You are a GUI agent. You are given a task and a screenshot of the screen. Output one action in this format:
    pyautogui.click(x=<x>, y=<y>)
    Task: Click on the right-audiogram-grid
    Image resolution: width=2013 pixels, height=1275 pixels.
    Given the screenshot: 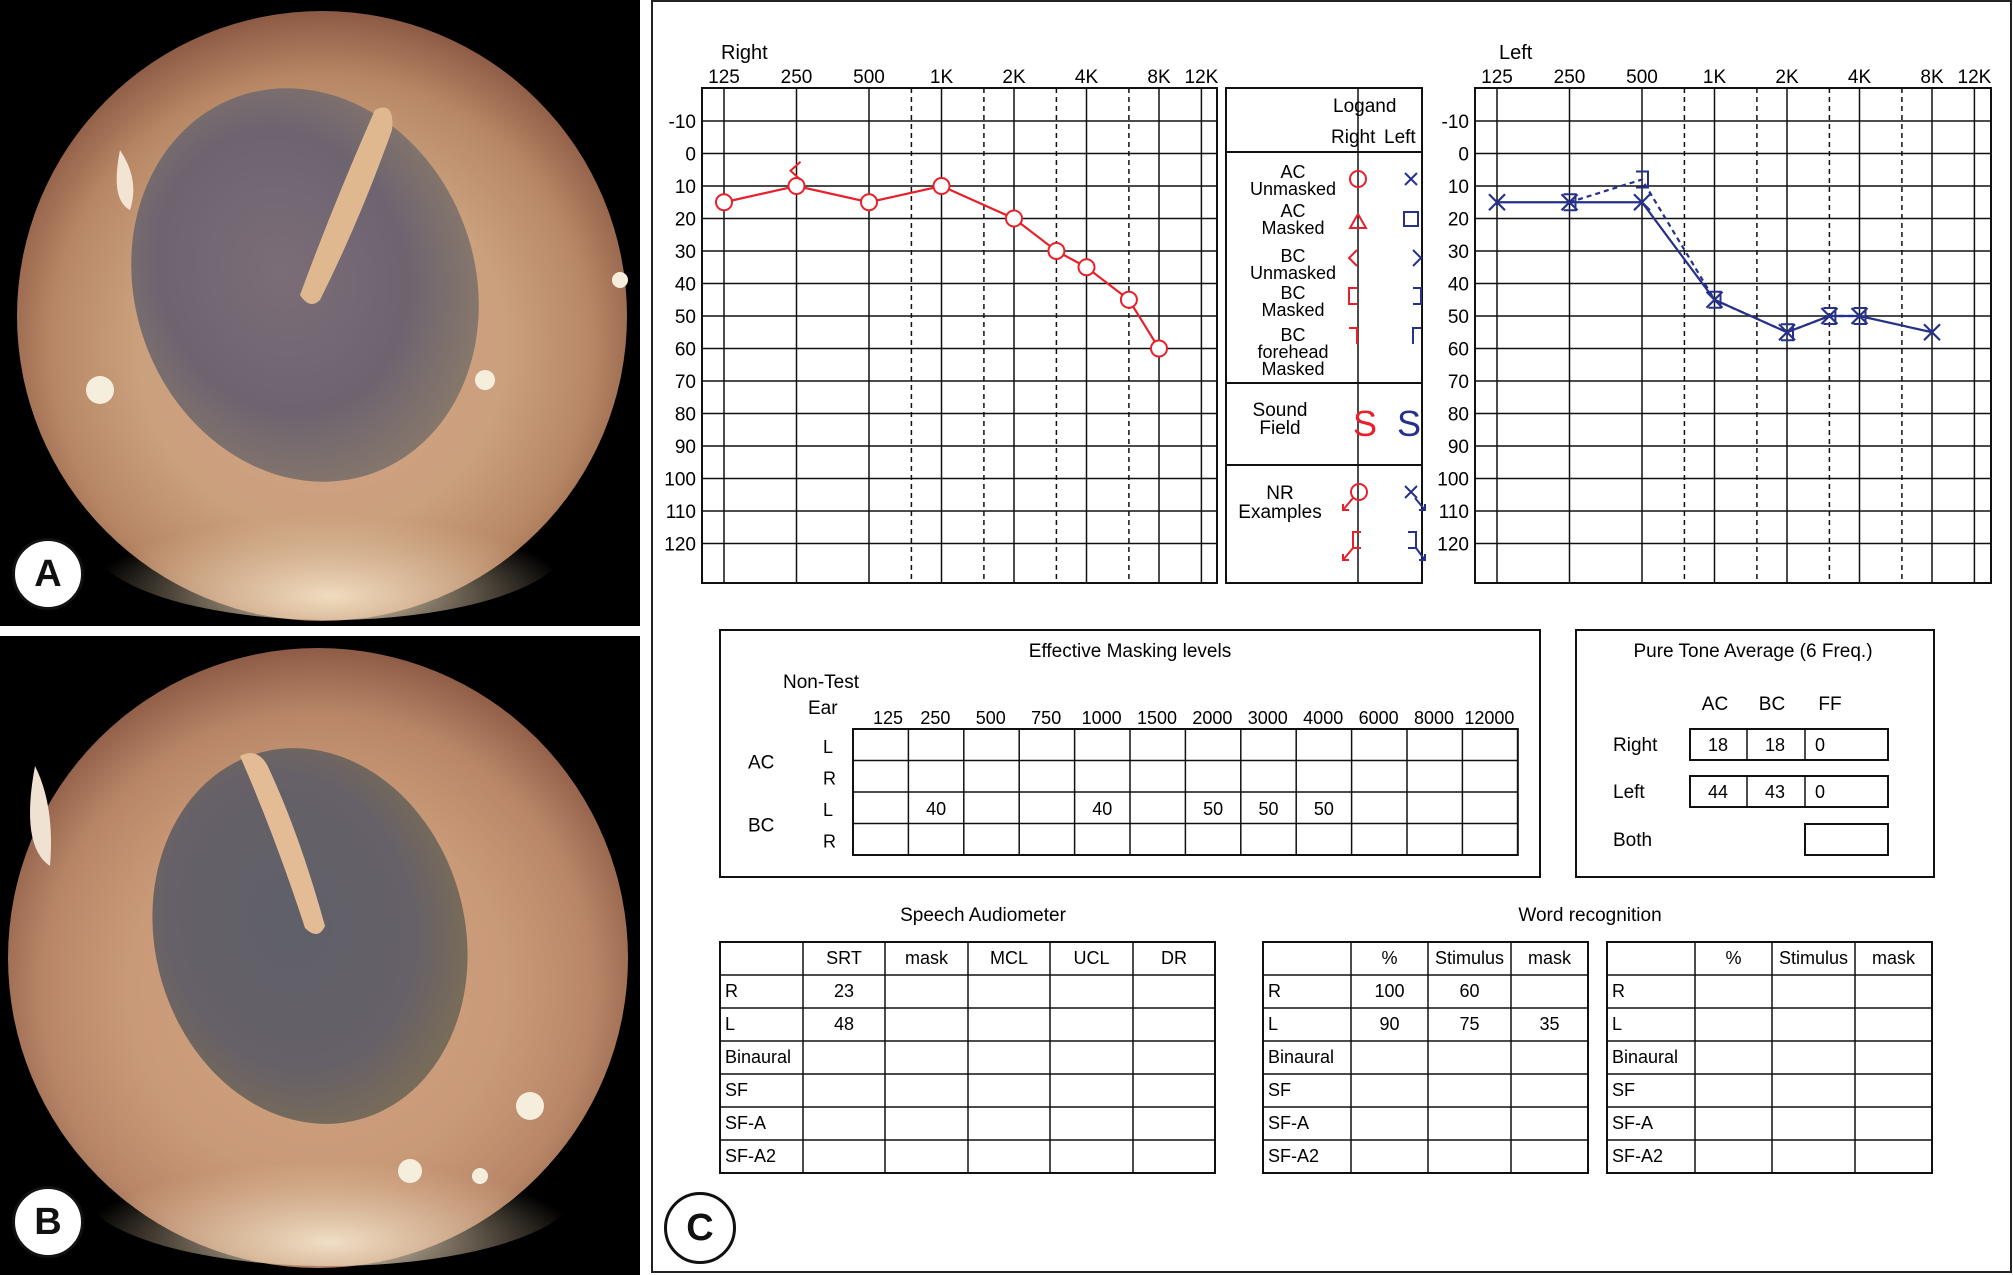 What is the action you would take?
    pyautogui.click(x=959, y=335)
    